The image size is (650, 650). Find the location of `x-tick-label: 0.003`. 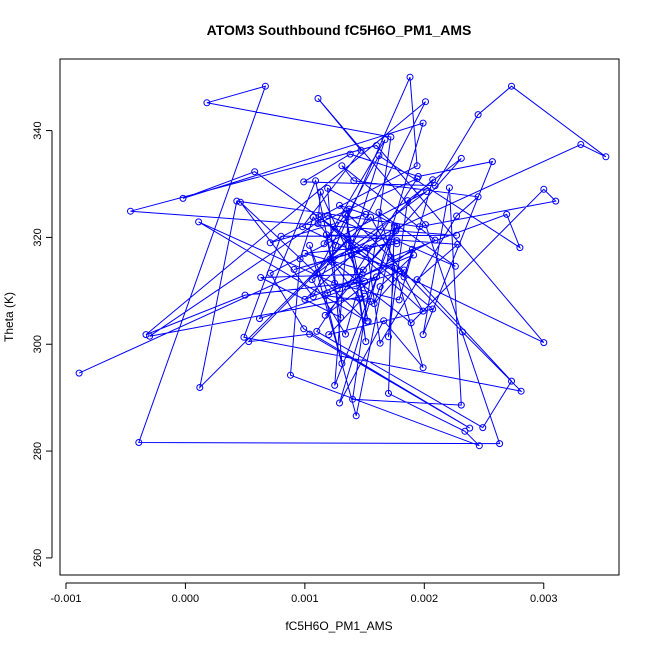

x-tick-label: 0.003 is located at coordinates (544, 599).